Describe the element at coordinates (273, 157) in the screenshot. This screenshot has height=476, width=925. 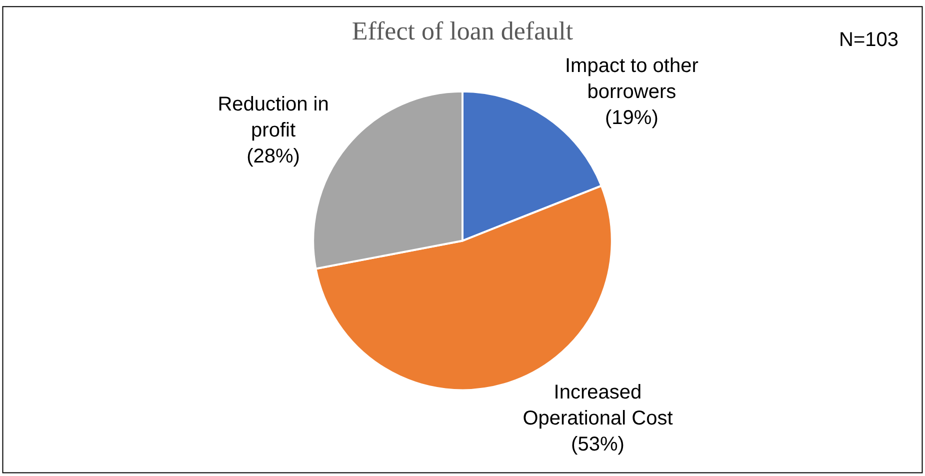
I see `data-label: (28%)` at that location.